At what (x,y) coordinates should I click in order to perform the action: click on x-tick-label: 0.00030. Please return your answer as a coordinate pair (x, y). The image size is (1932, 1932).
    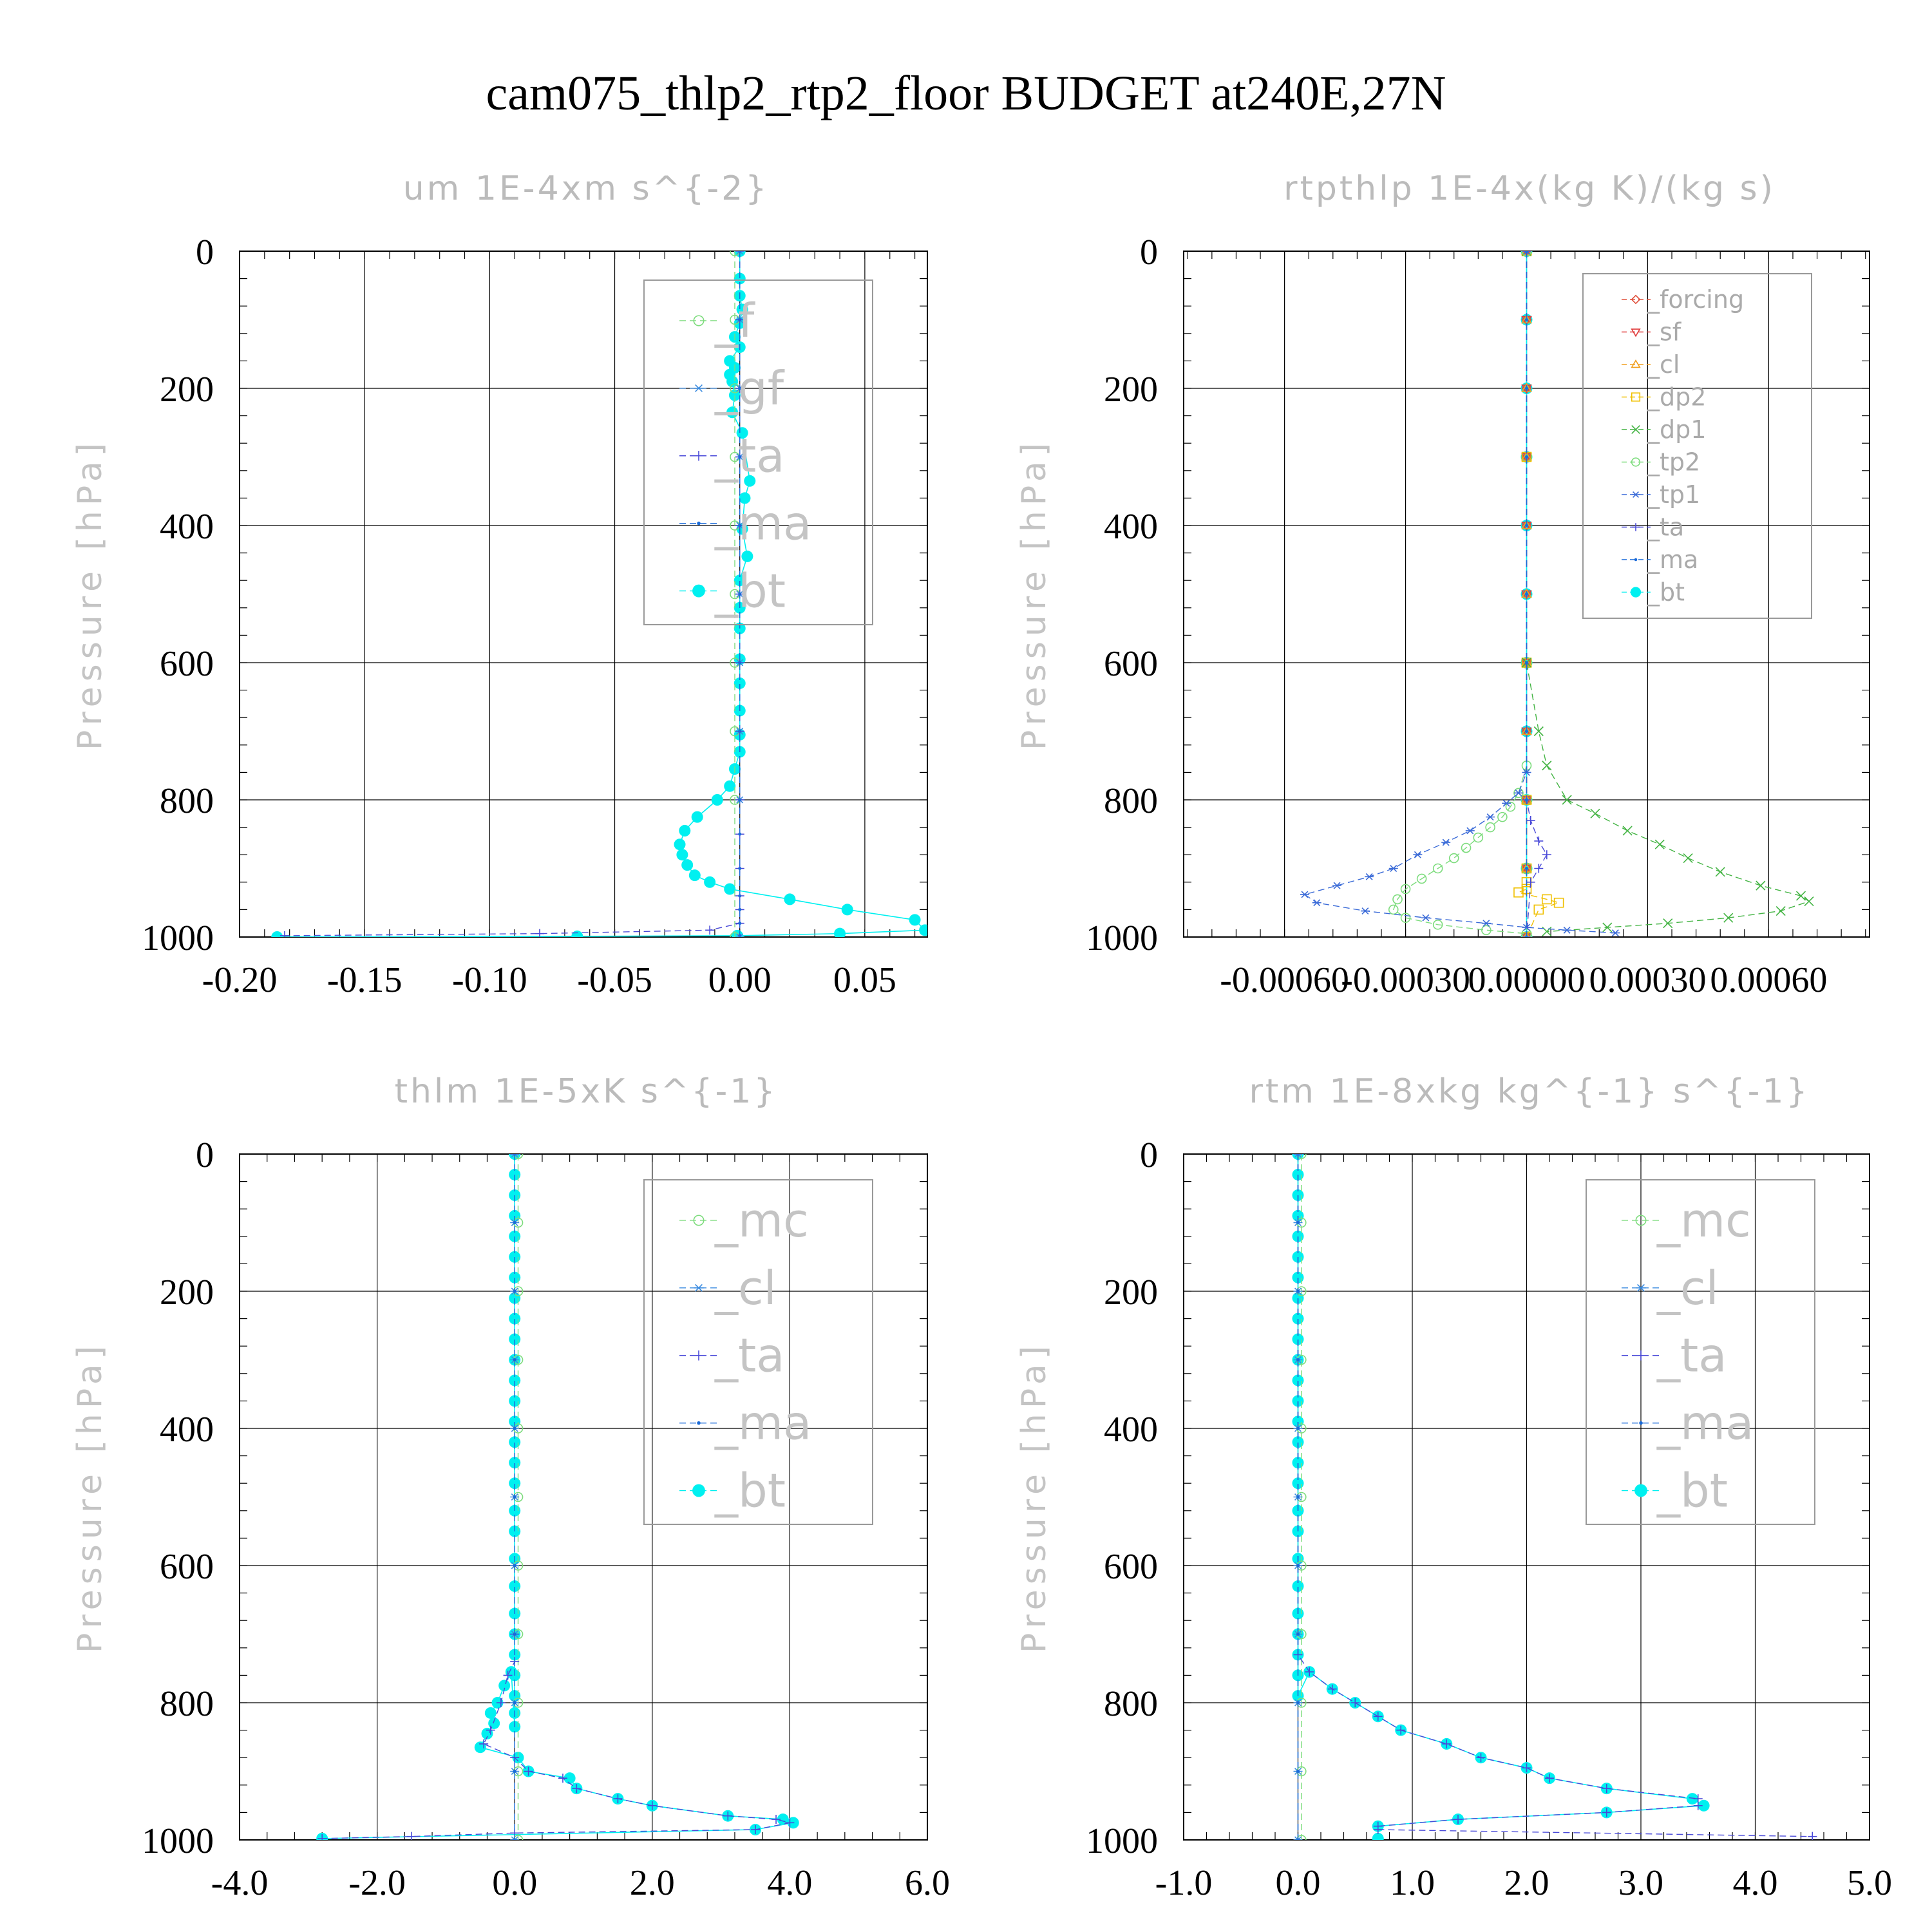
    Looking at the image, I should click on (1647, 980).